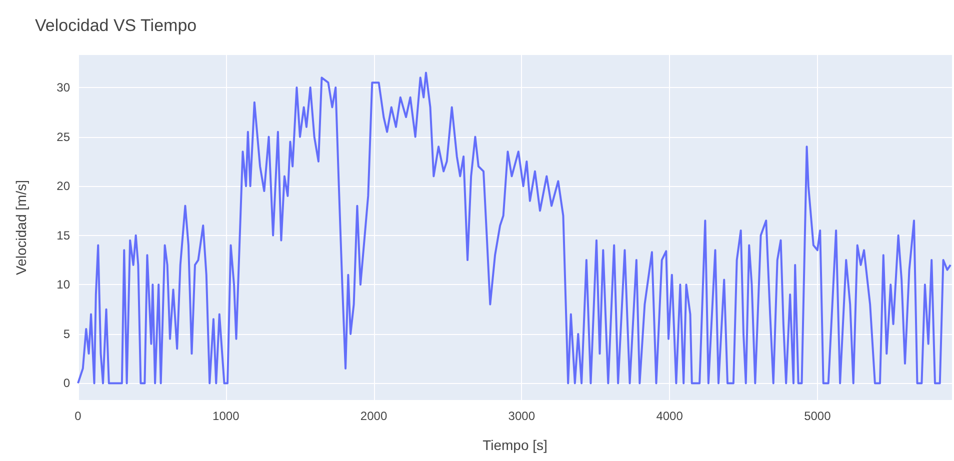 The image size is (954, 461). What do you see at coordinates (670, 416) in the screenshot?
I see `x-tick-label: 4000` at bounding box center [670, 416].